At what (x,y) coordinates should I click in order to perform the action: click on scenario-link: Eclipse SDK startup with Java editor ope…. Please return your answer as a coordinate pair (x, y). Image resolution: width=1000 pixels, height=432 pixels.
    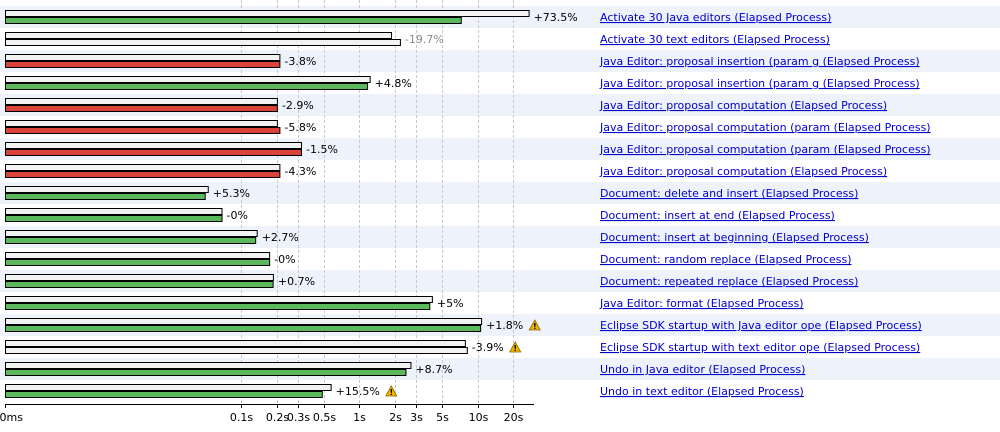
    Looking at the image, I should click on (761, 325).